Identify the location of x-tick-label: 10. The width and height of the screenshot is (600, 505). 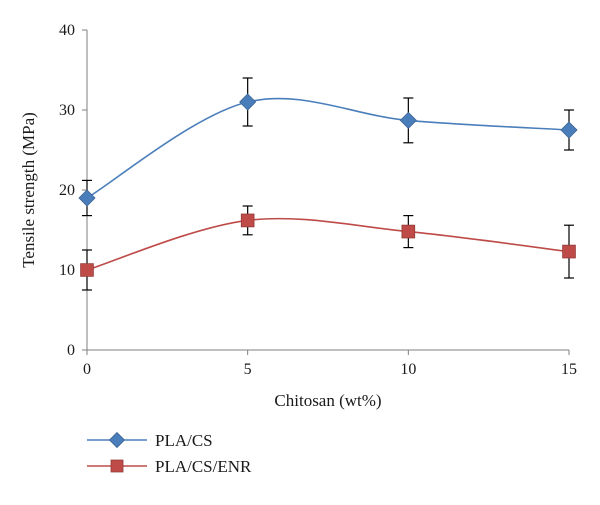
(408, 369).